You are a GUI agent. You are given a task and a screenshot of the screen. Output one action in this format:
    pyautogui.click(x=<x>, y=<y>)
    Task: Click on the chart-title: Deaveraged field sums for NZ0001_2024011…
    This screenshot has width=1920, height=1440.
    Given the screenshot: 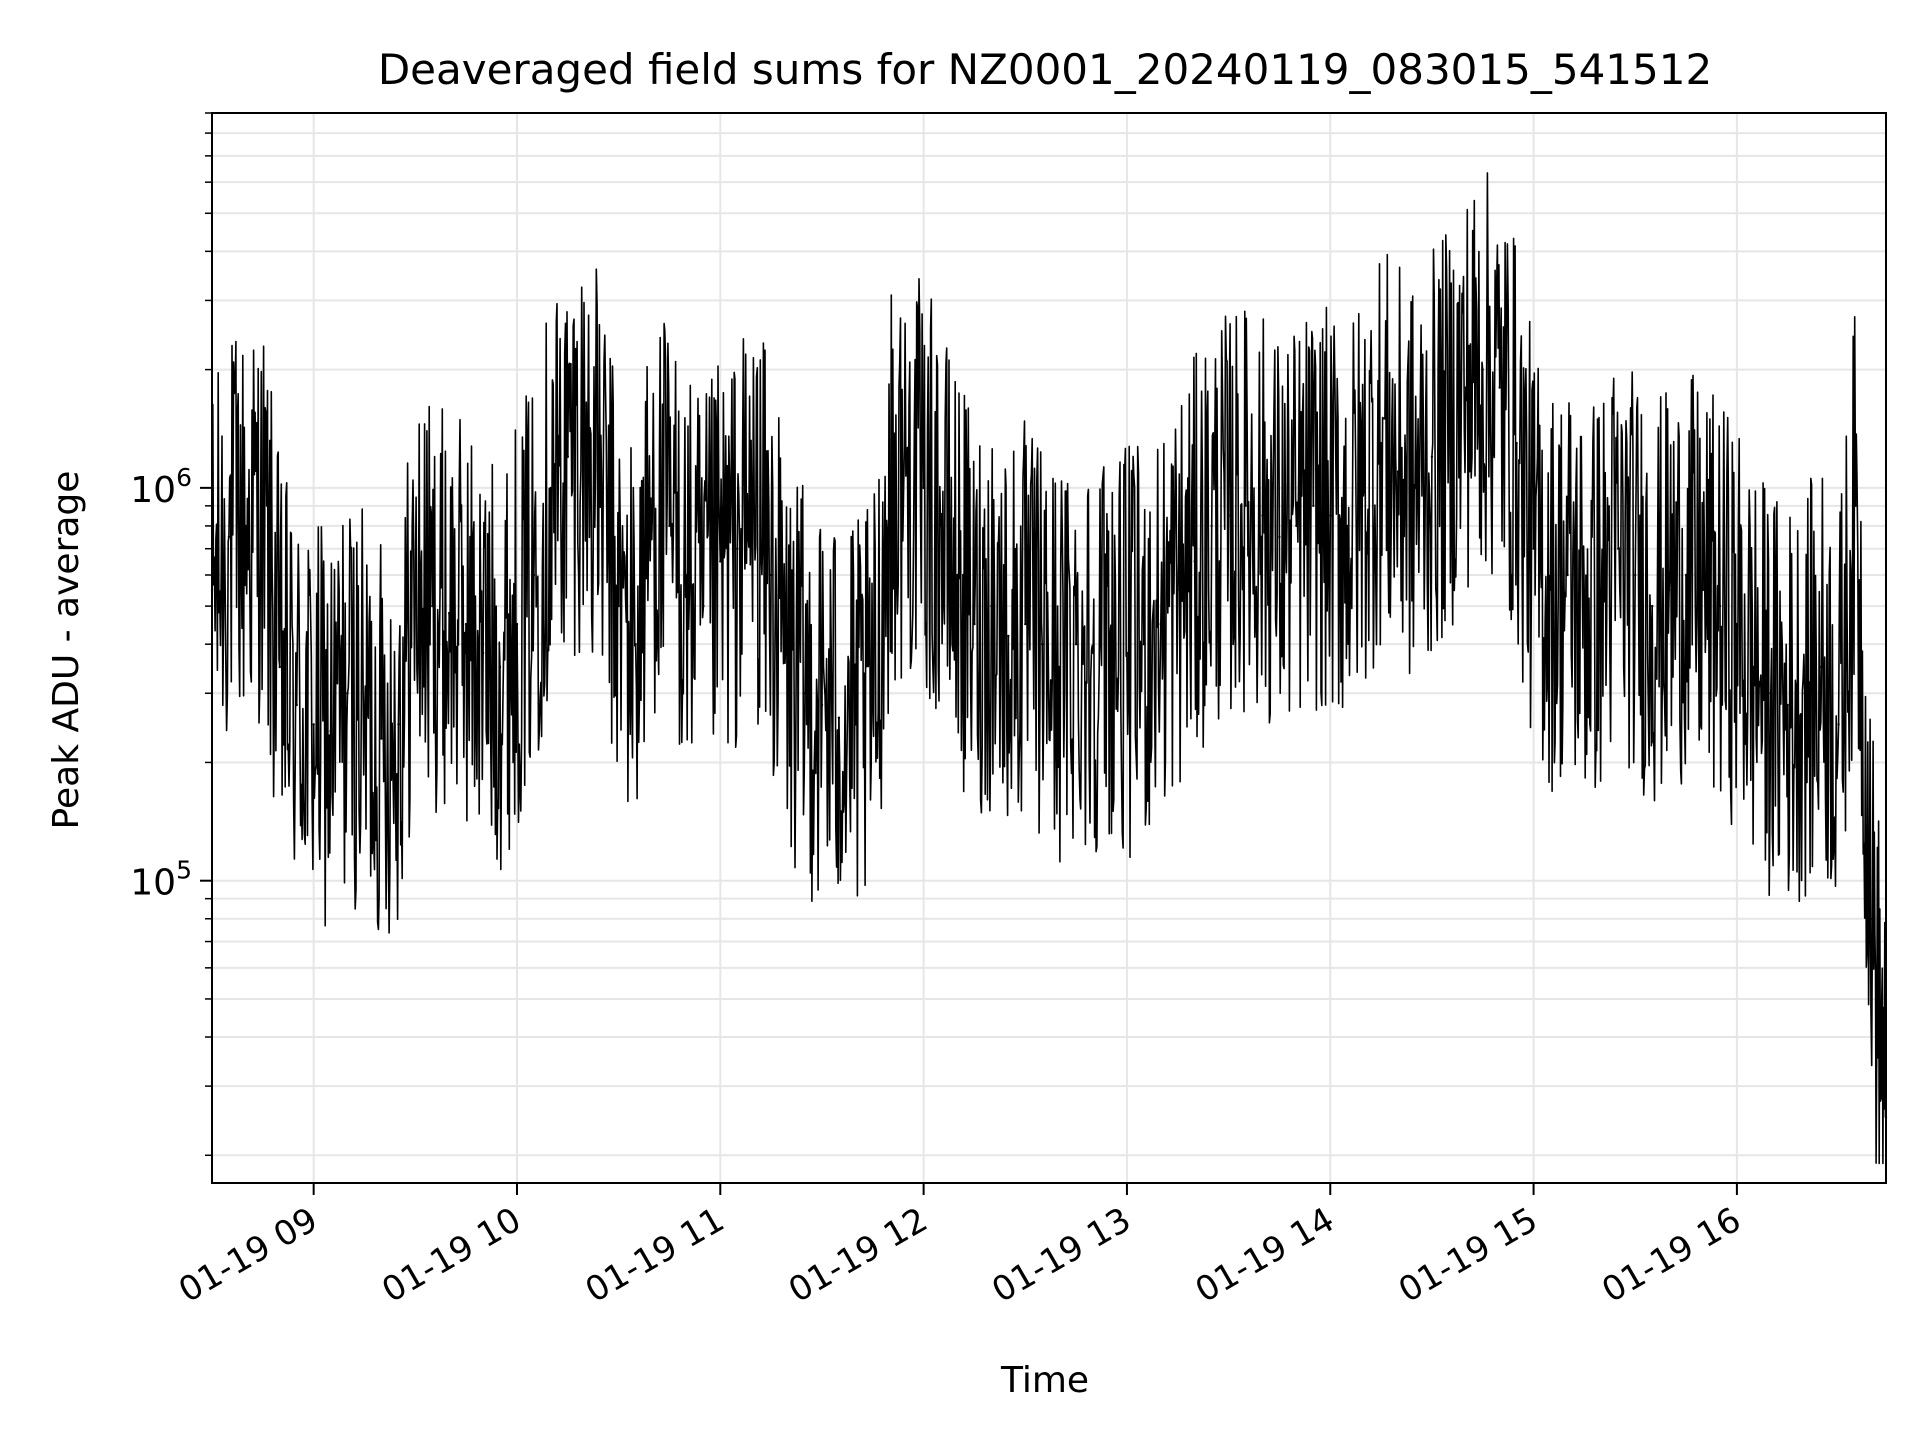 What is the action you would take?
    pyautogui.click(x=1045, y=69)
    